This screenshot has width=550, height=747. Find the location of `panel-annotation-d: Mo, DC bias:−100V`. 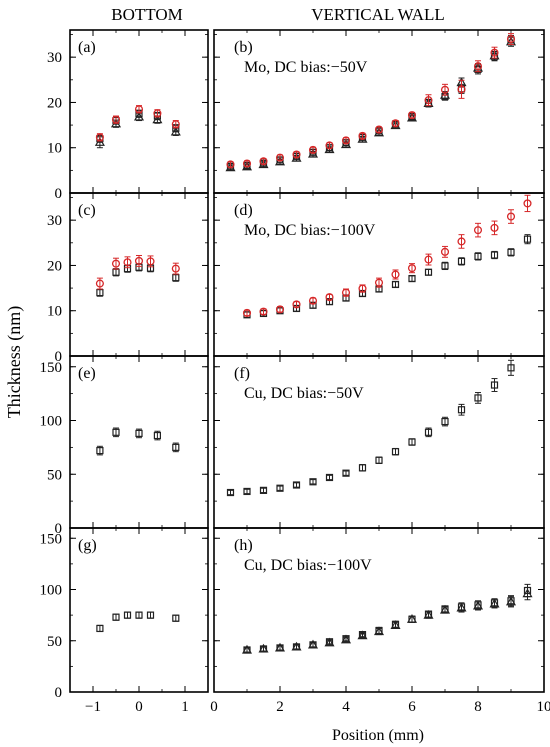

panel-annotation-d: Mo, DC bias:−100V is located at coordinates (310, 230).